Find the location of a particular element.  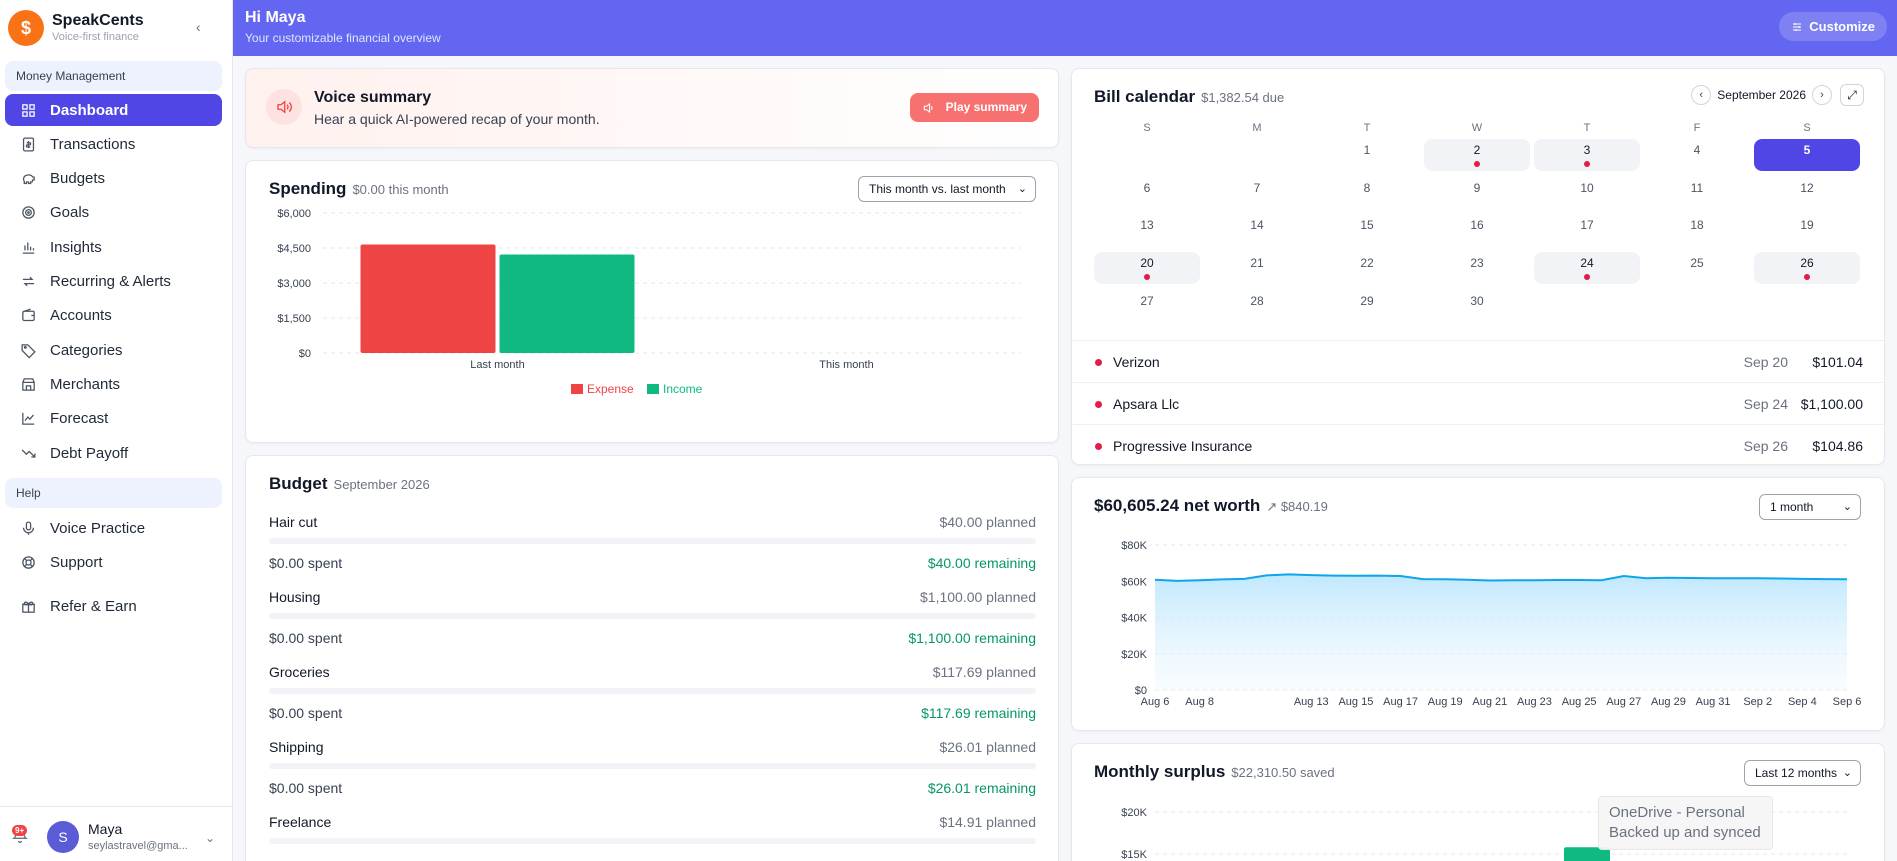

calendar-day: 18 is located at coordinates (1697, 230).